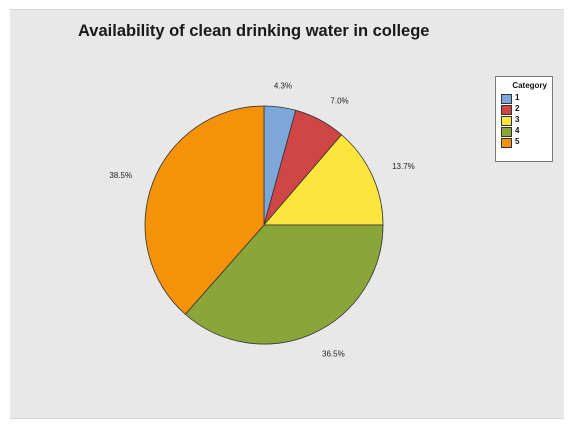 Image resolution: width=574 pixels, height=426 pixels. What do you see at coordinates (524, 98) in the screenshot?
I see `legend-item-1: 1` at bounding box center [524, 98].